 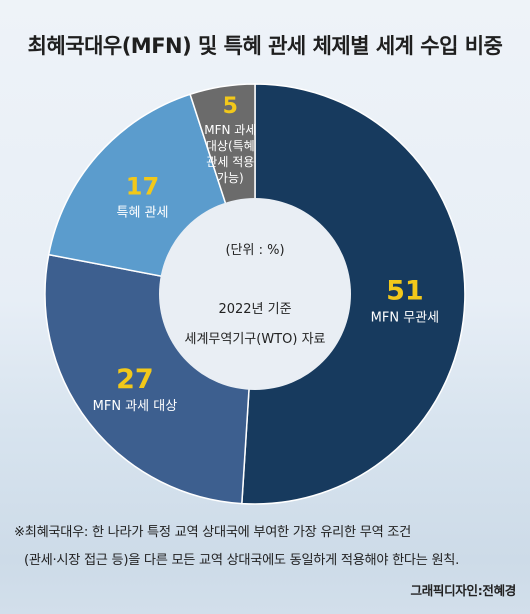 What do you see at coordinates (405, 291) in the screenshot?
I see `value-label-mfn-duty-free: 51` at bounding box center [405, 291].